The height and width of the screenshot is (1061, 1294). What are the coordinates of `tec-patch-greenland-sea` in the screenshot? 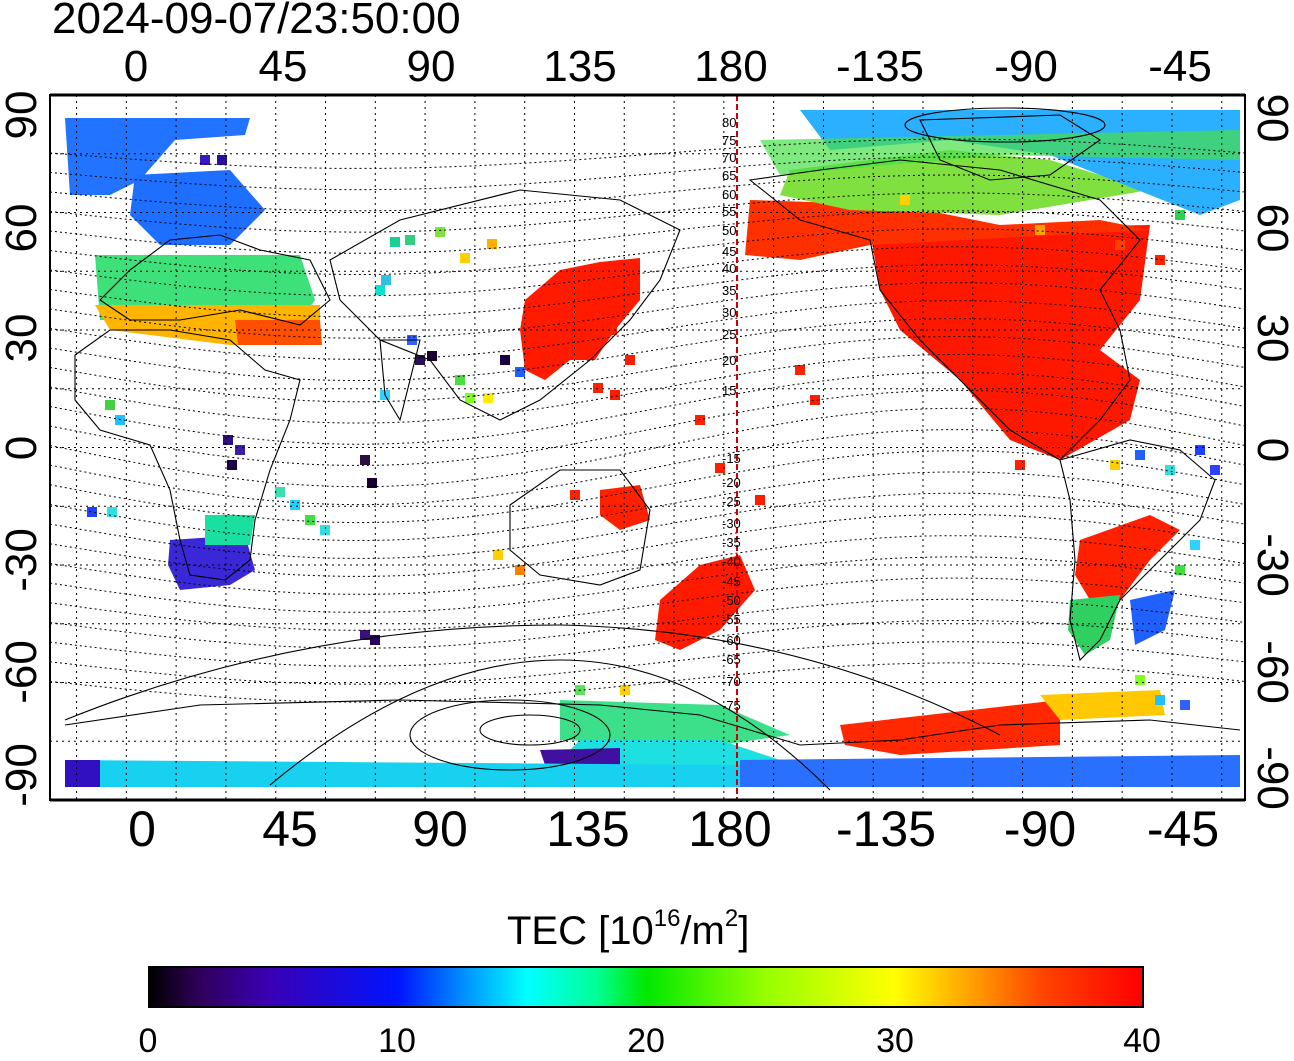 It's located at (197, 207).